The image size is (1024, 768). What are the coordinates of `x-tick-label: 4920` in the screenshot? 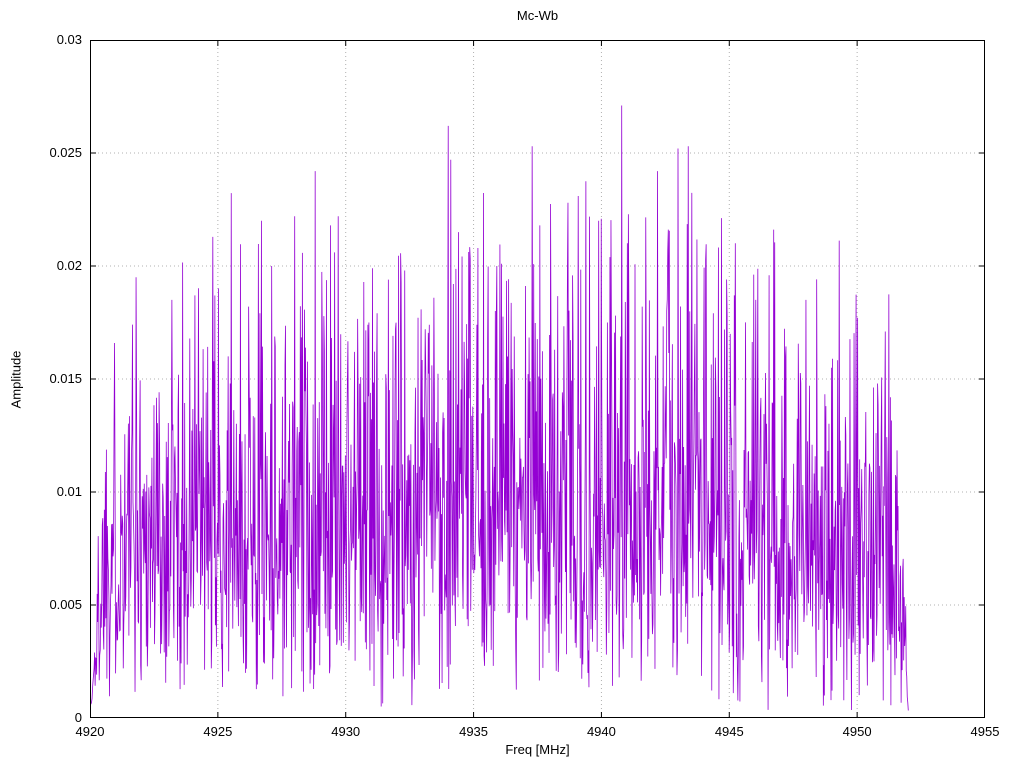 It's located at (90, 731).